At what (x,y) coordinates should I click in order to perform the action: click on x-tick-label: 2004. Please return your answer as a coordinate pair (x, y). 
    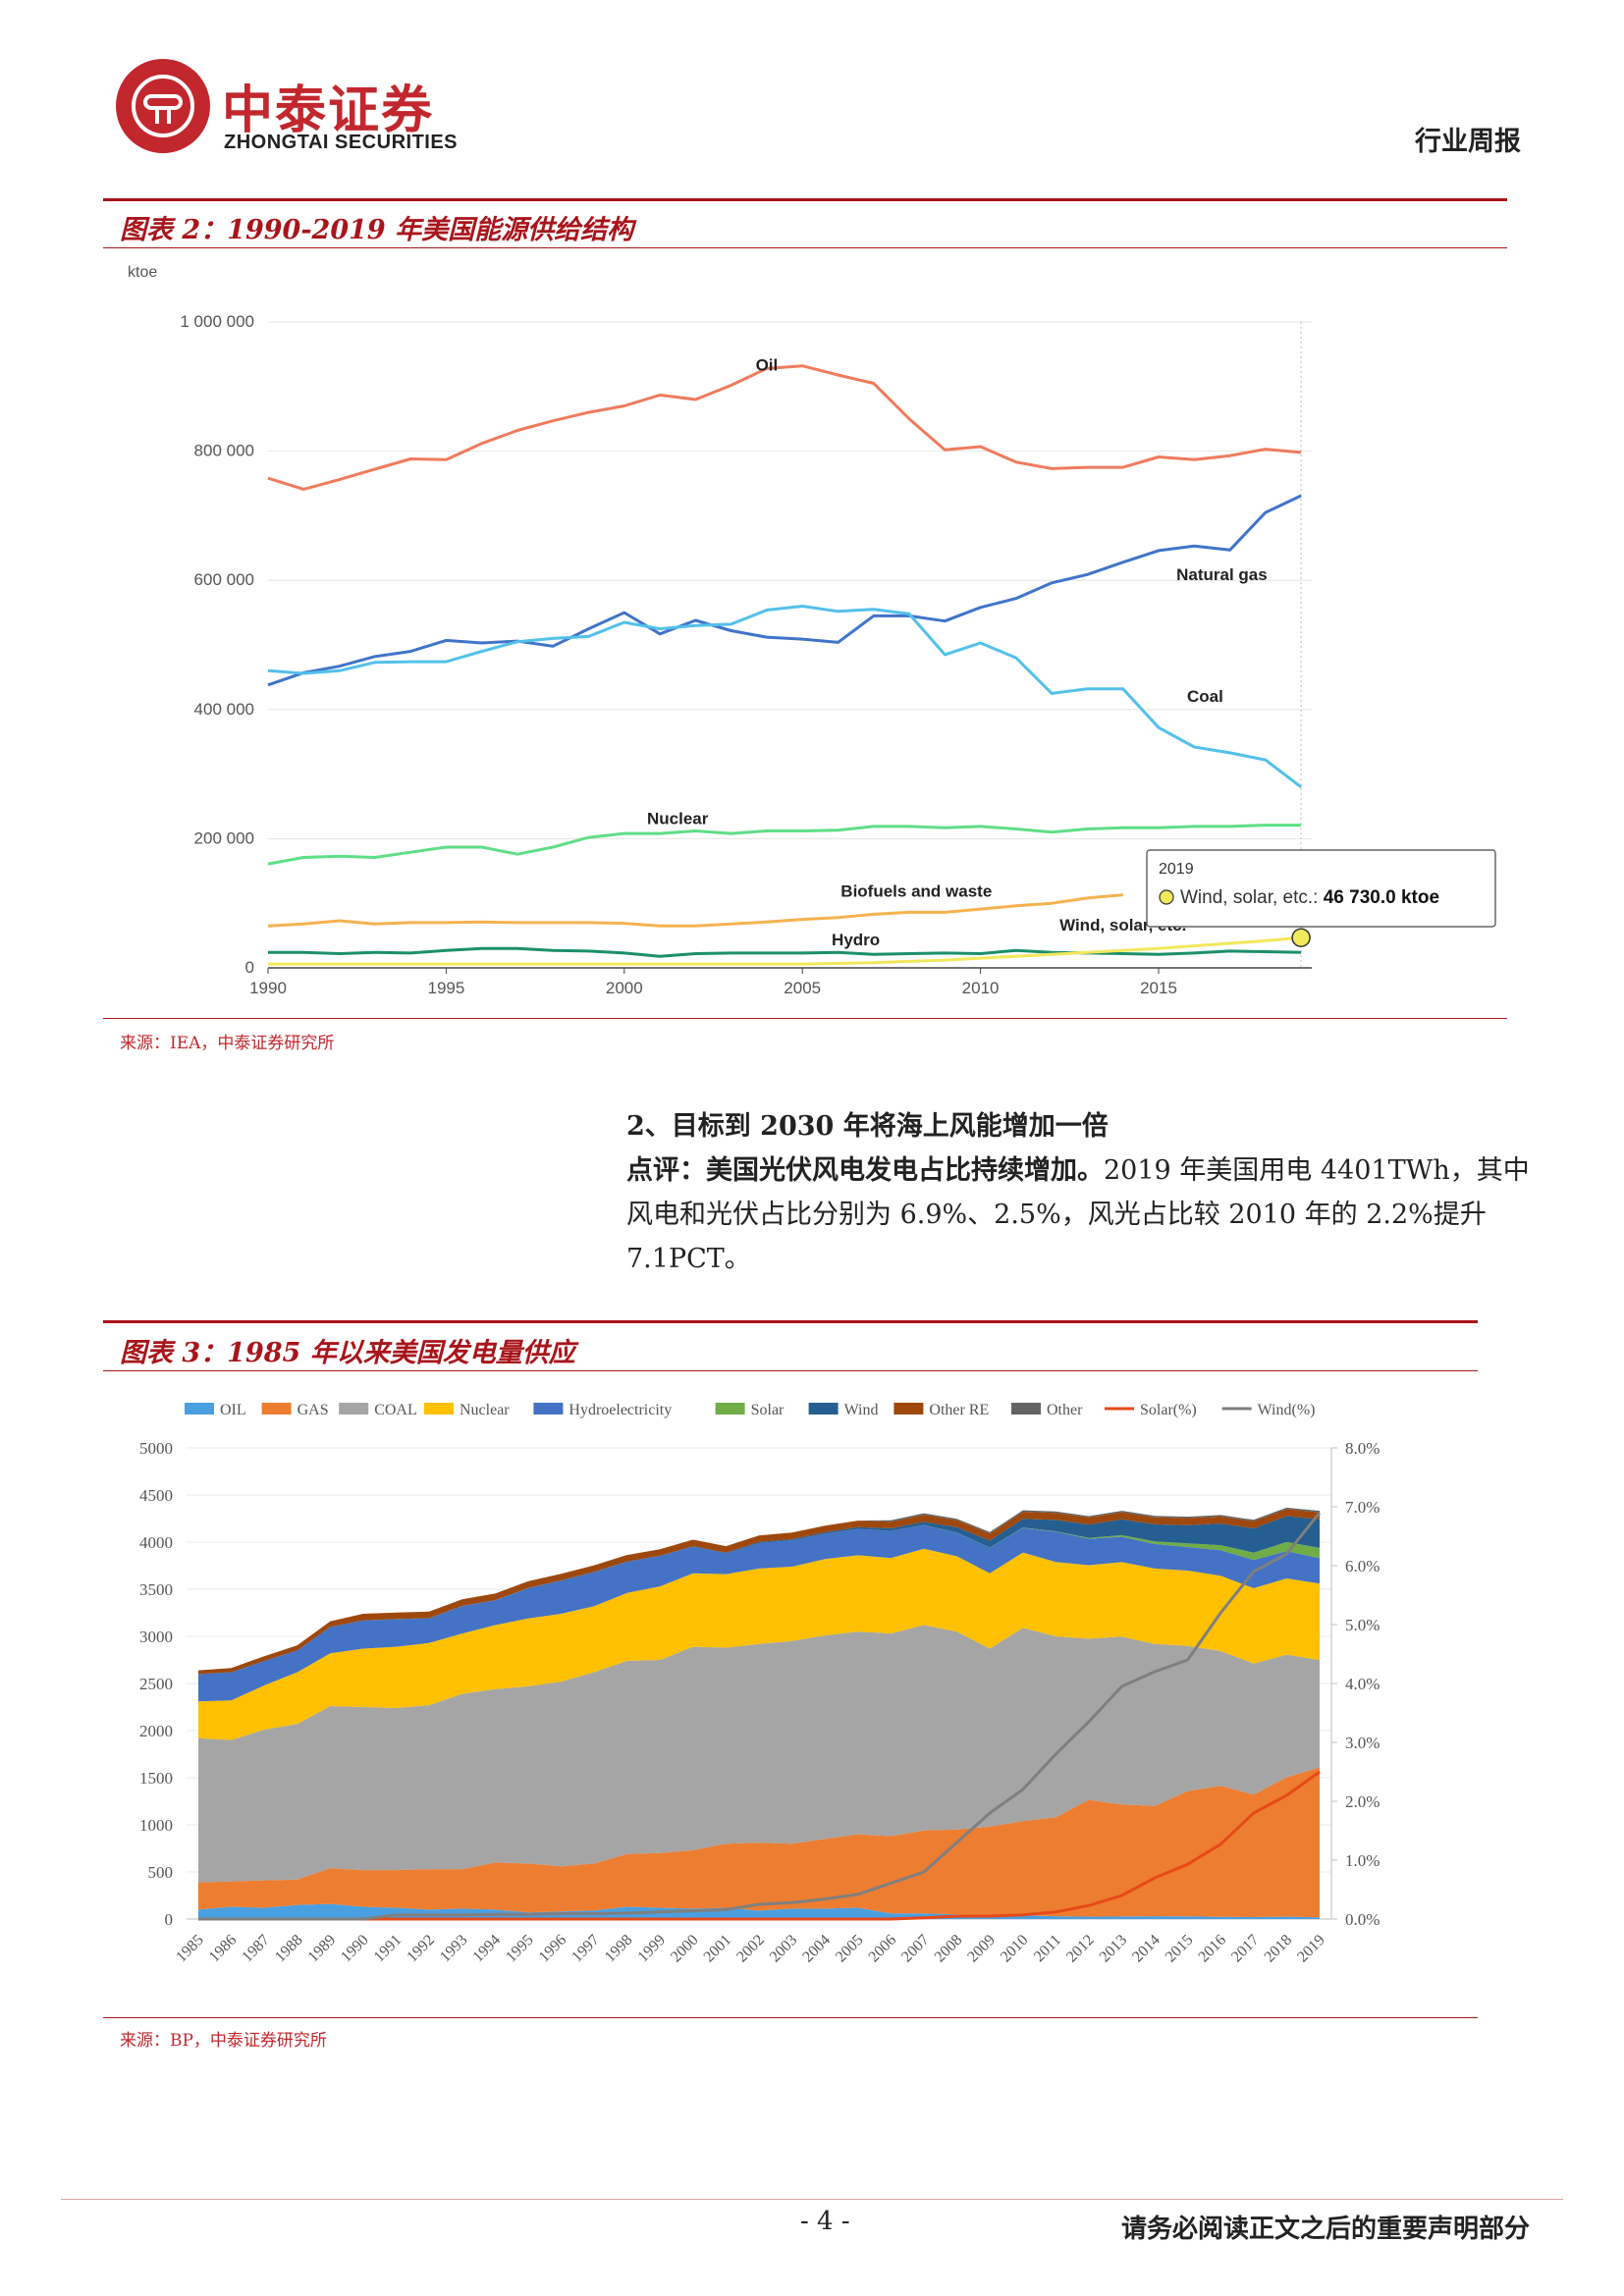
    Looking at the image, I should click on (816, 1949).